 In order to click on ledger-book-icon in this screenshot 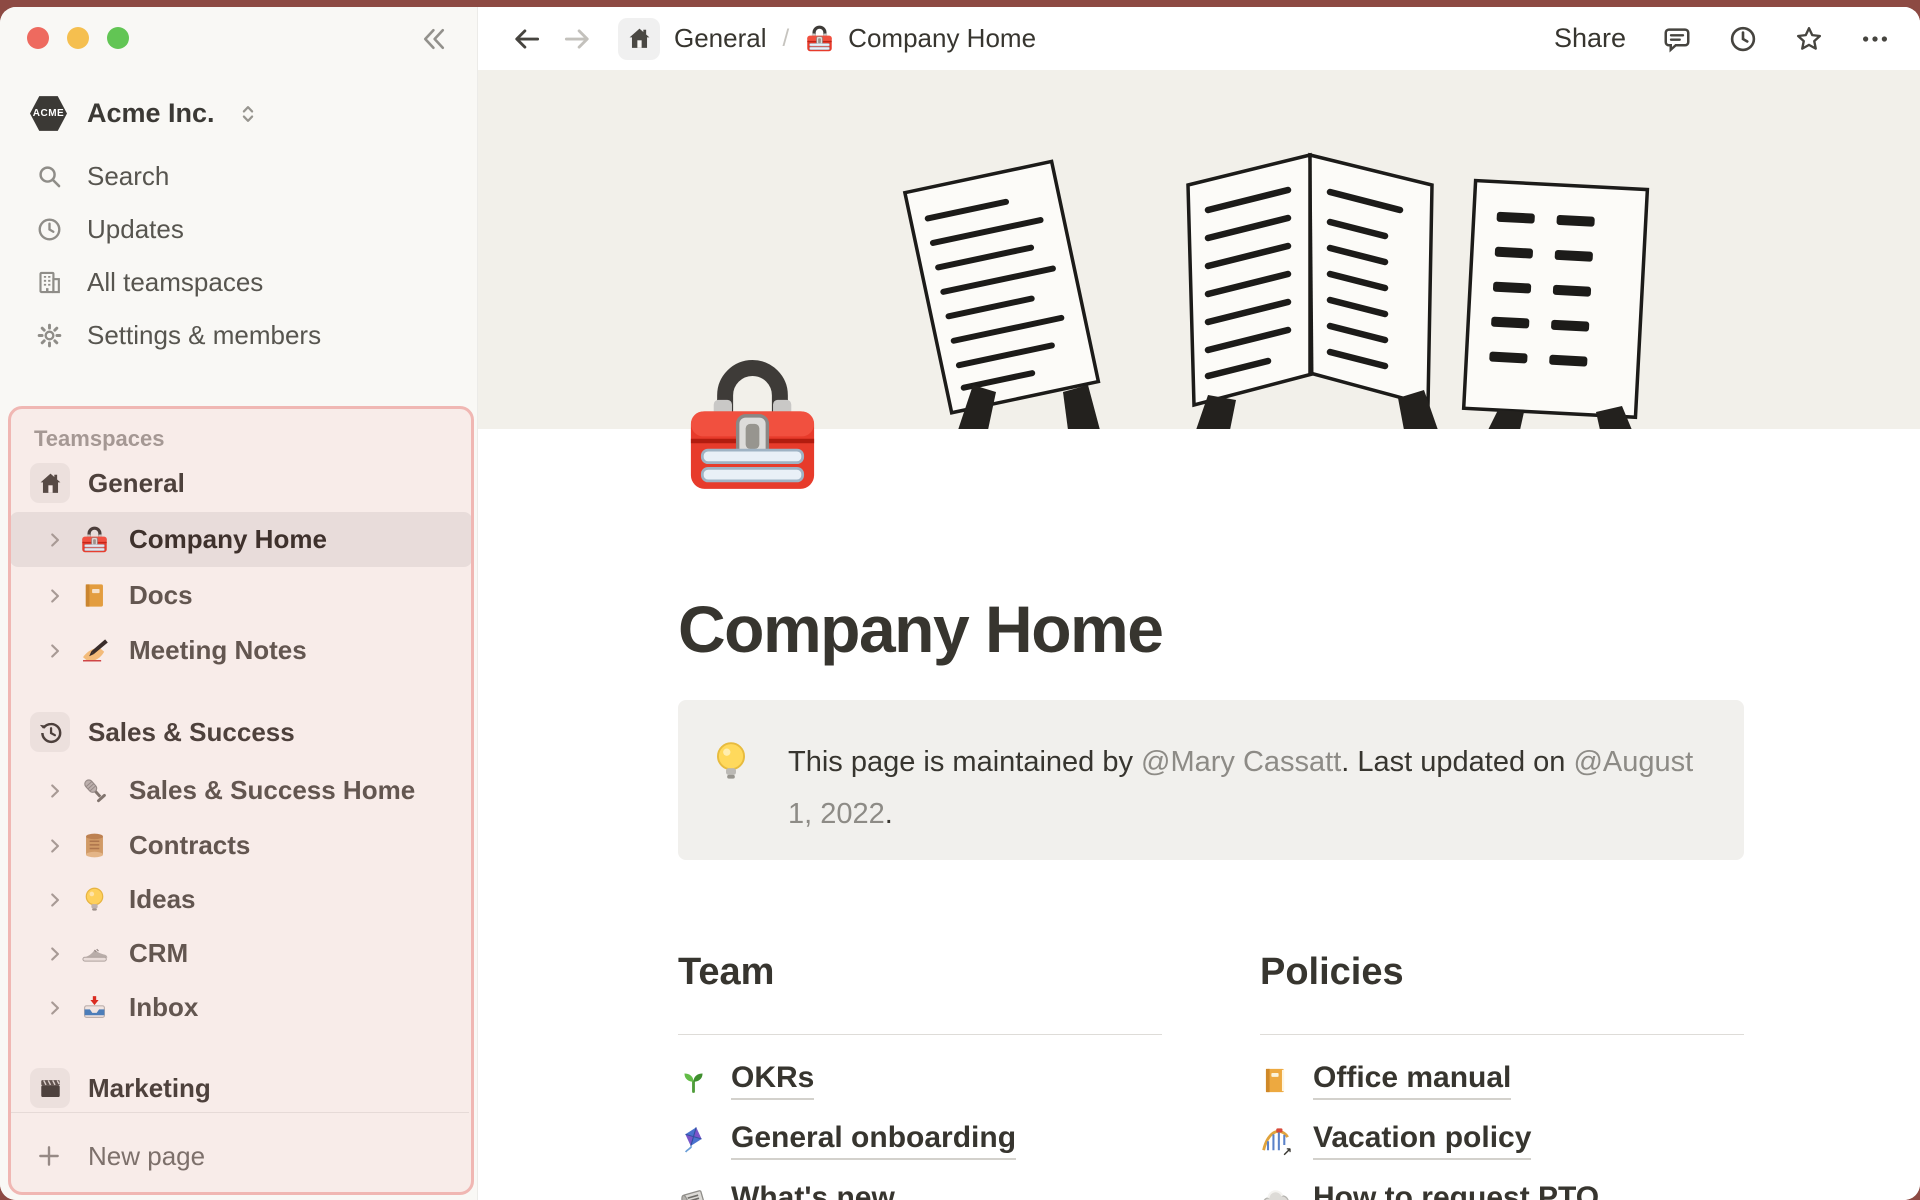, I will do `click(94, 595)`.